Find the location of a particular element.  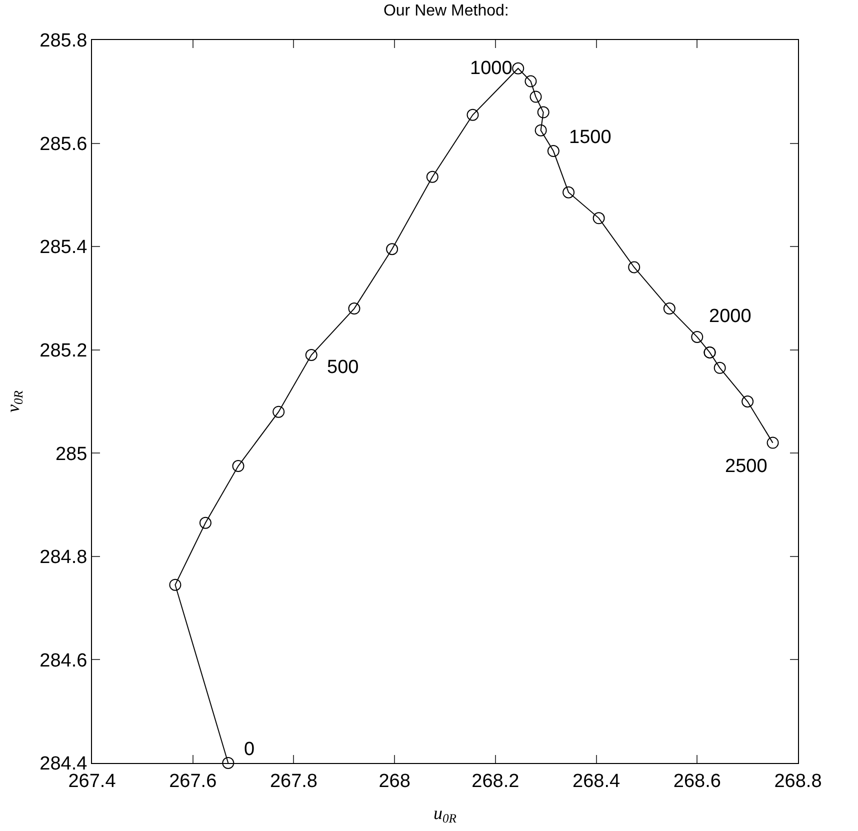

y-tick-label: 285.8 is located at coordinates (64, 41).